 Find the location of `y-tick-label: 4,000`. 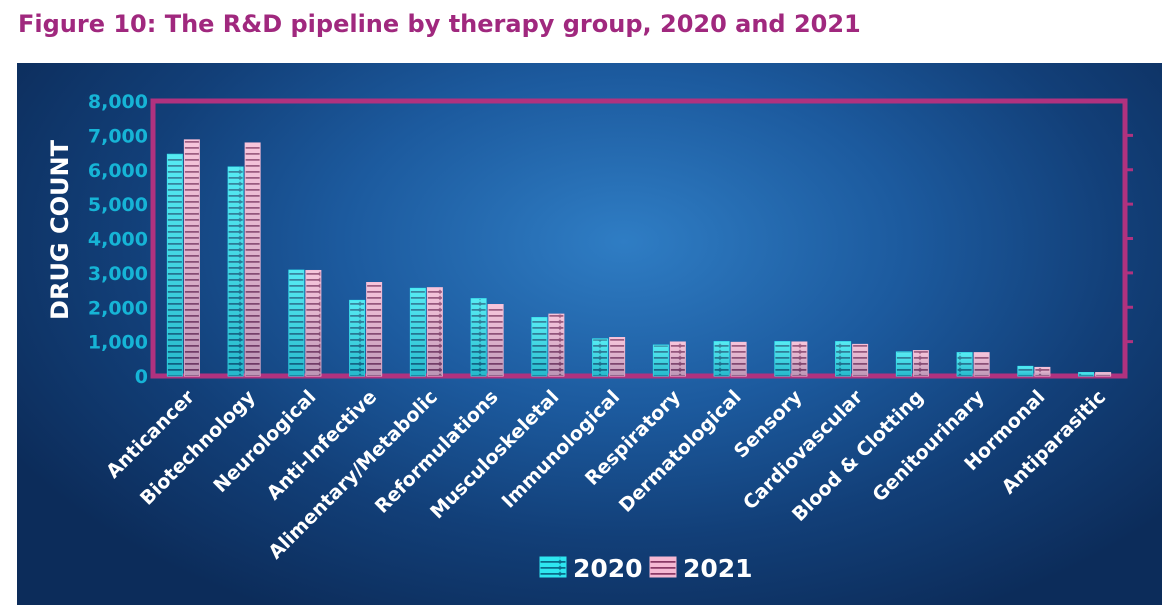

y-tick-label: 4,000 is located at coordinates (118, 240).